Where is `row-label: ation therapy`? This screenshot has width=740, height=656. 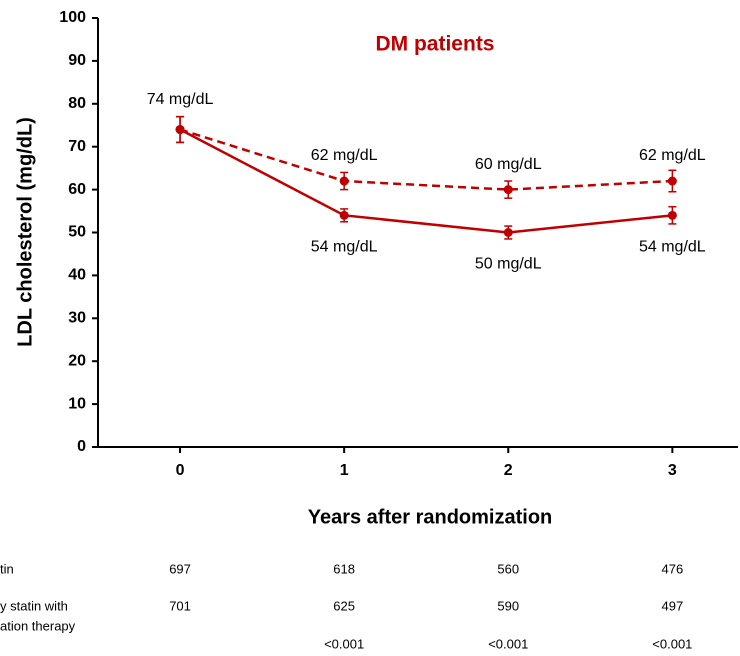 row-label: ation therapy is located at coordinates (38, 625).